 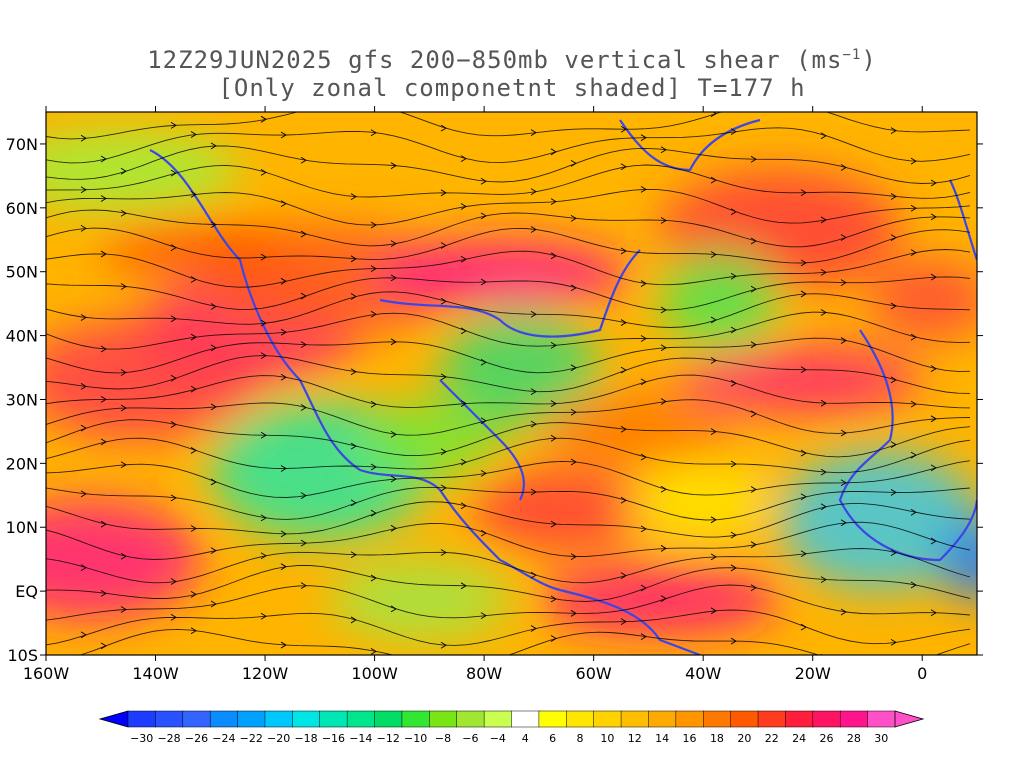 I want to click on colorbar-label: −8, so click(x=443, y=738).